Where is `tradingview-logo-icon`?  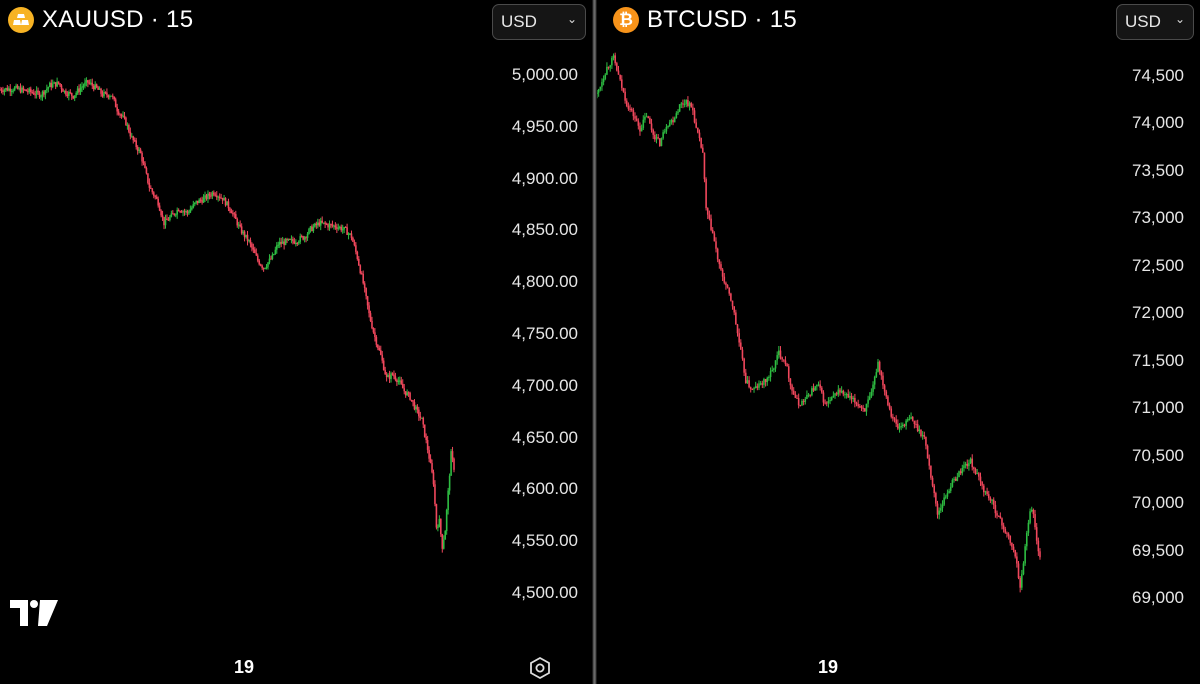
tradingview-logo-icon is located at coordinates (34, 615).